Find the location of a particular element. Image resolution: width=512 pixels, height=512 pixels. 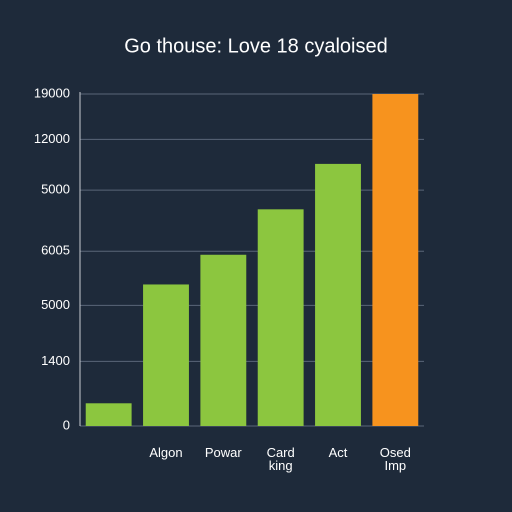

y-tick-label: 0 is located at coordinates (66, 424).